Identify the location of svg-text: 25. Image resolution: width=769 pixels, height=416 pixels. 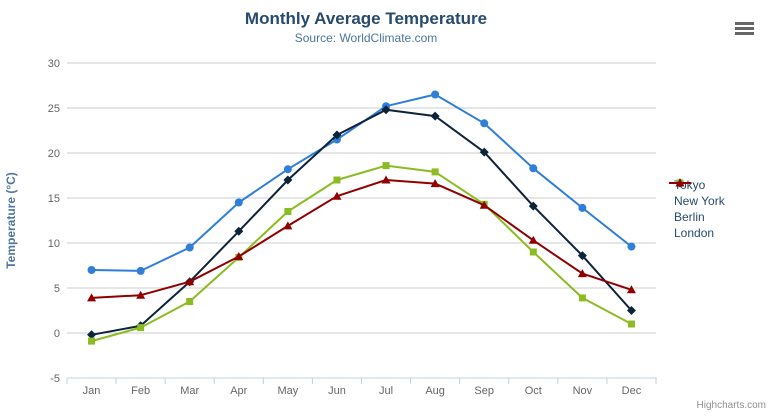
(54, 109).